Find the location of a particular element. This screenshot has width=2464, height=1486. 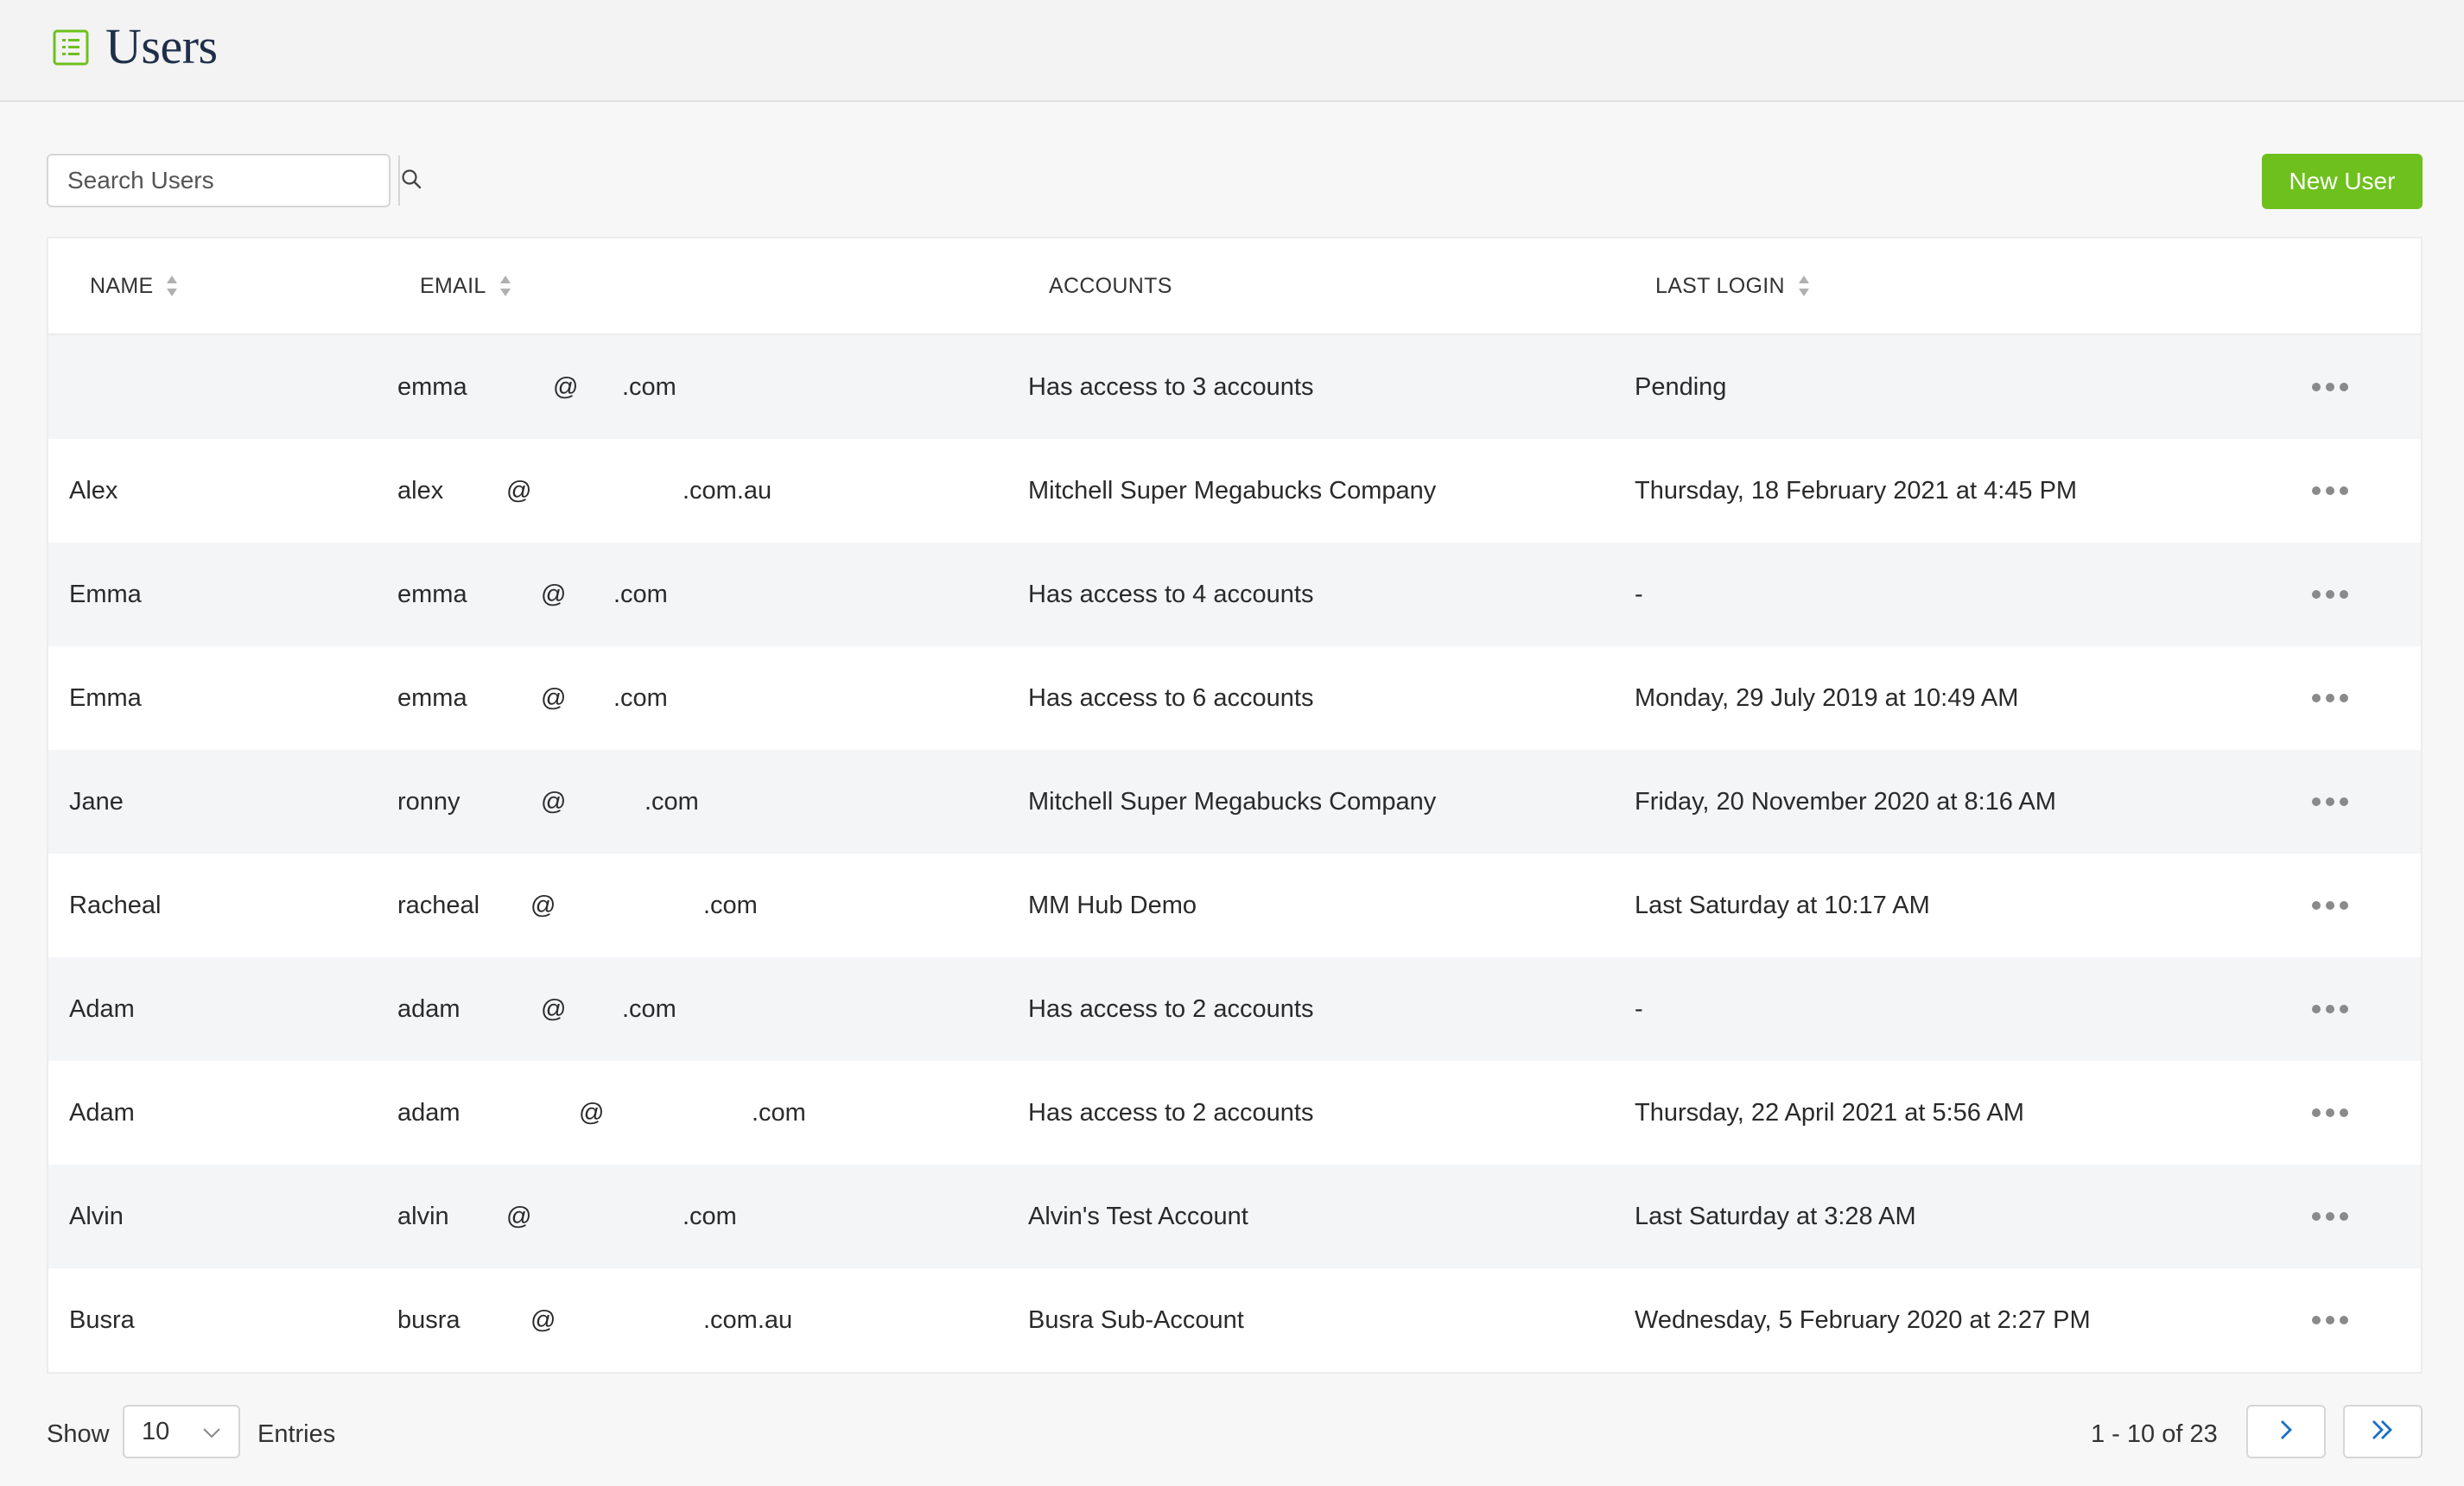

user-email: alex @ .com.au is located at coordinates (699, 491).